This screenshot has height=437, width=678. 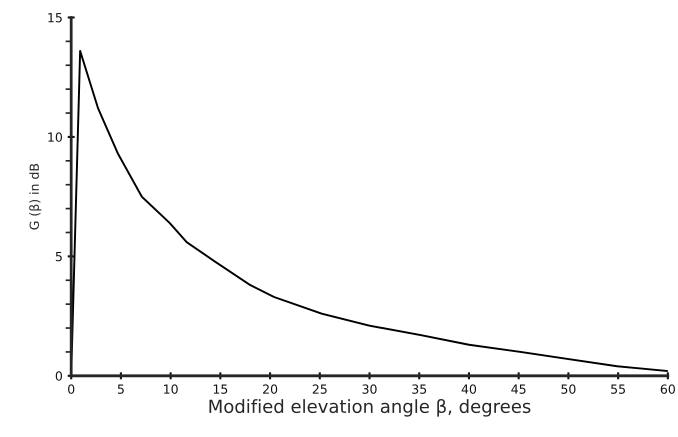 I want to click on x-tick-label: 35, so click(x=419, y=389).